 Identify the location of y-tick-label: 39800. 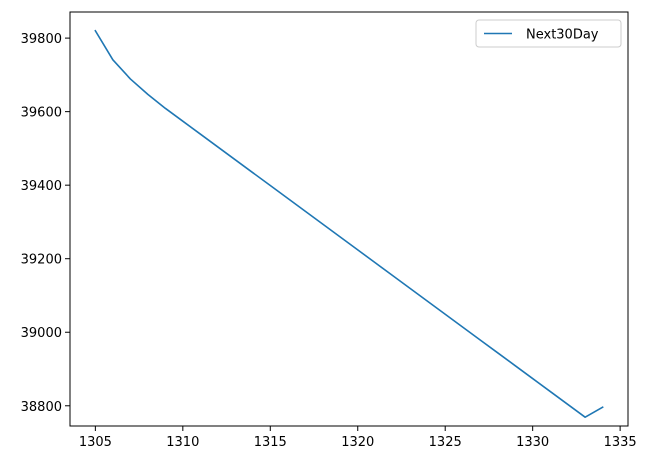
(41, 39).